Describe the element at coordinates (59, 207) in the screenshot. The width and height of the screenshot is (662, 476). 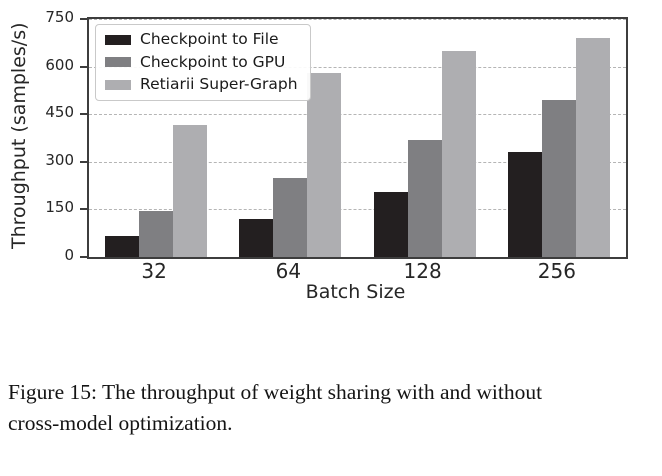
I see `y-tick-label-150: 150` at that location.